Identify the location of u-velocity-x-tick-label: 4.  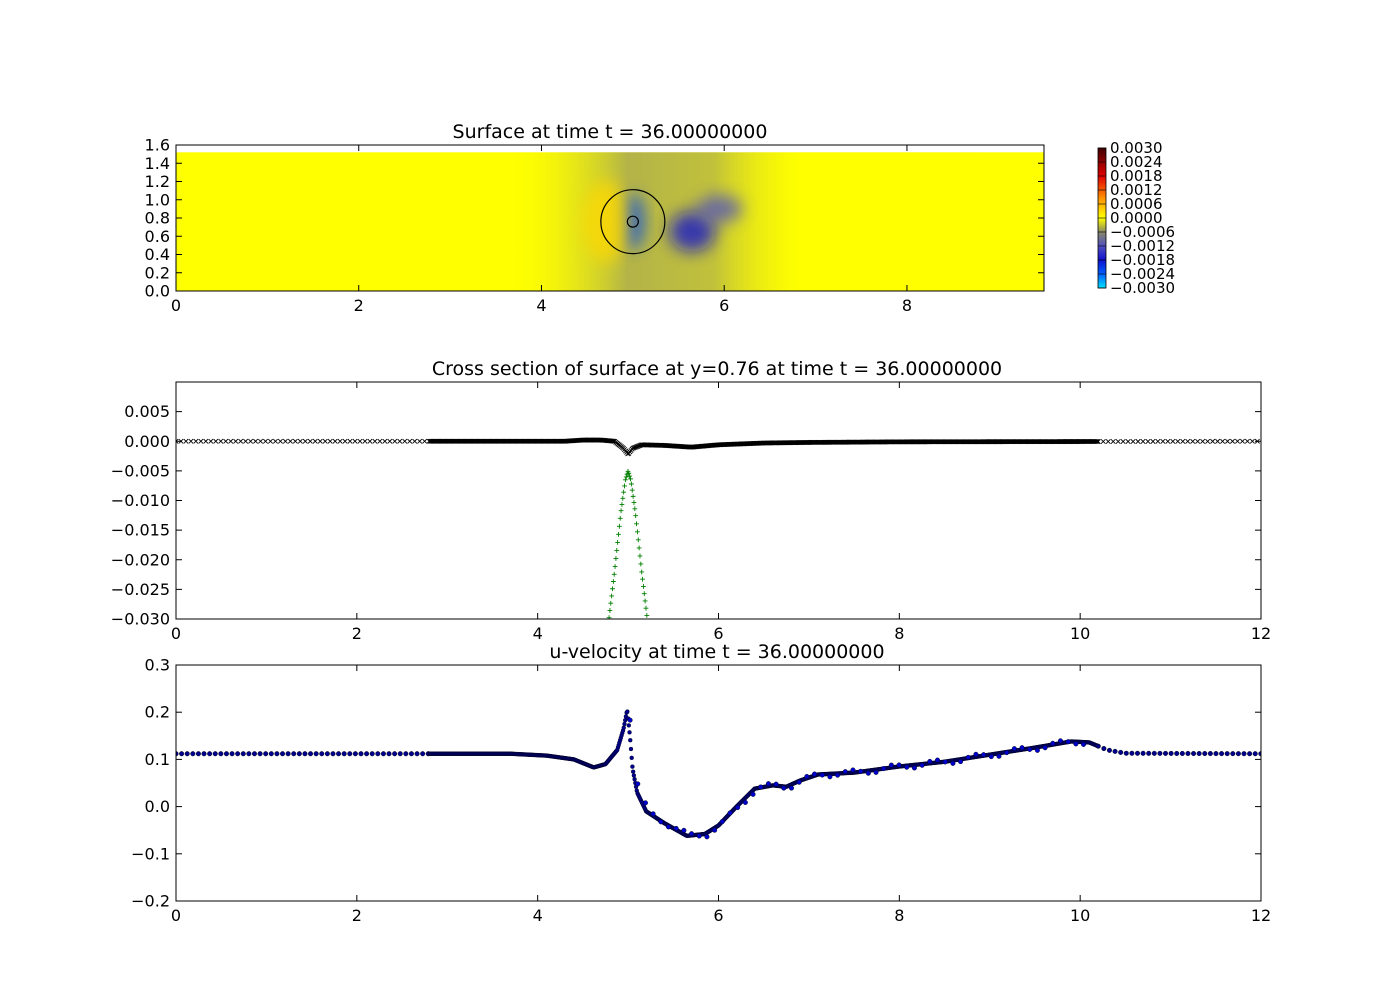
(538, 915).